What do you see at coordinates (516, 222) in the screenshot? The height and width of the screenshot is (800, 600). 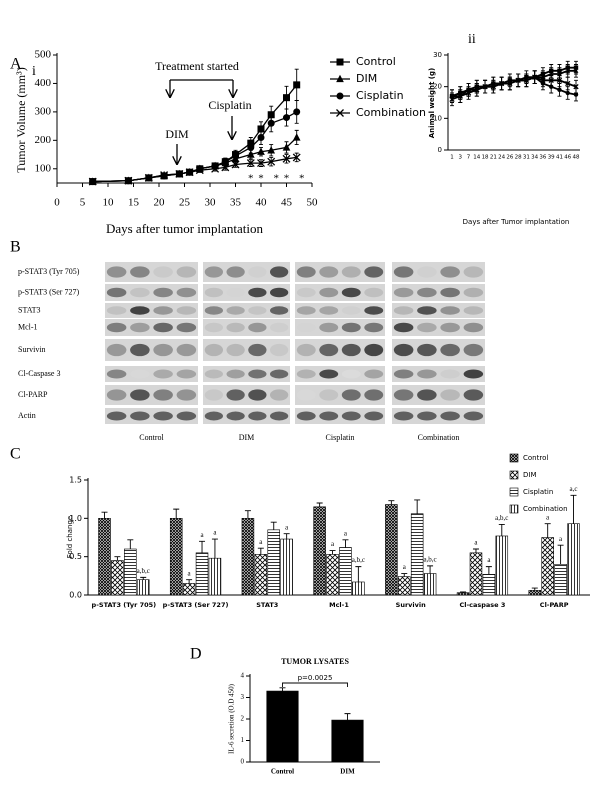 I see `x-axis-label: Days after Tumor implantation` at bounding box center [516, 222].